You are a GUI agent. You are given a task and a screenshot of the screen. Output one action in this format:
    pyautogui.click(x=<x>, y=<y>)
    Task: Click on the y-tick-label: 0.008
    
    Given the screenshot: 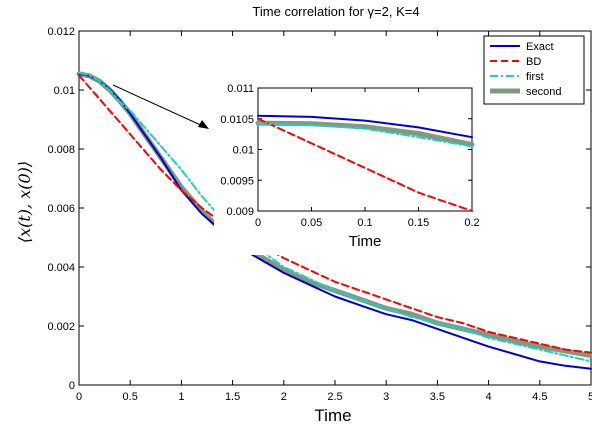 What is the action you would take?
    pyautogui.click(x=61, y=150)
    